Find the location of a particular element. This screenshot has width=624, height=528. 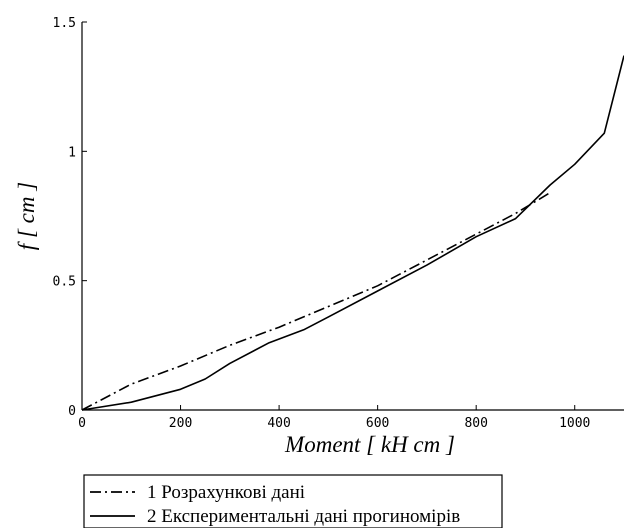

x-axis-title: Moment [ kH cm ] is located at coordinates (369, 444).